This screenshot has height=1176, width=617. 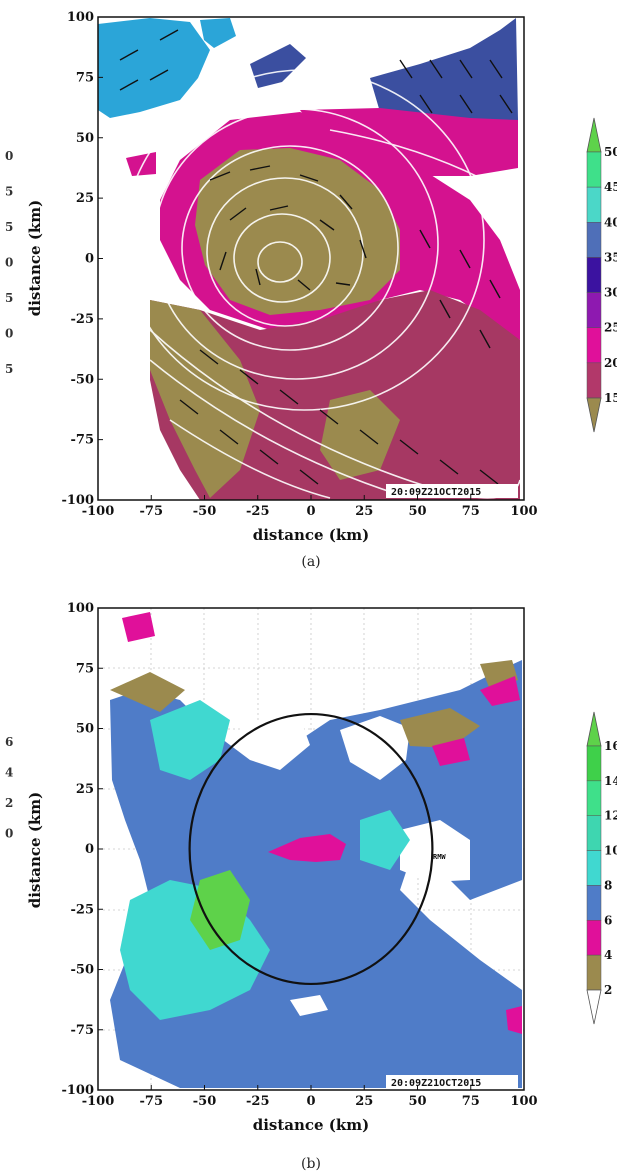 I want to click on panel-b-timestamp: 20:09Z21OCT2015, so click(x=436, y=1083).